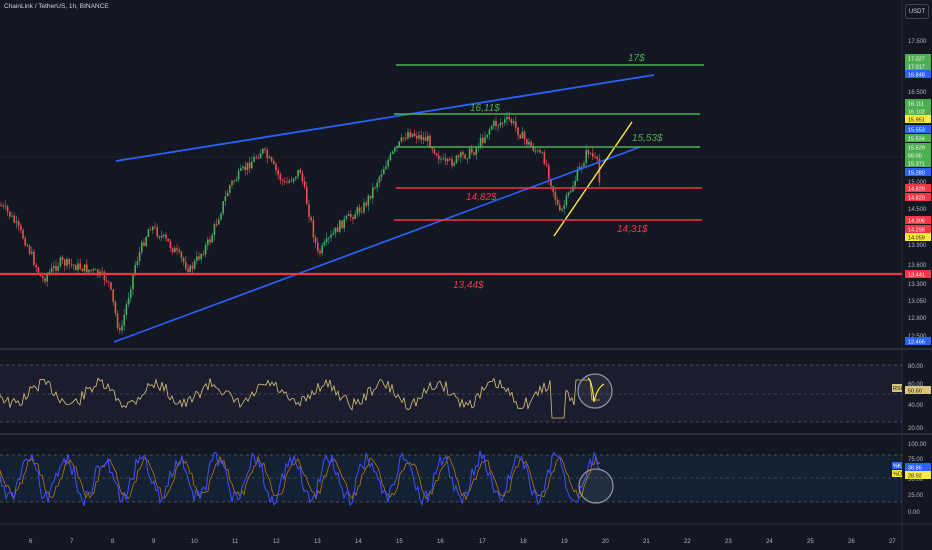  What do you see at coordinates (399, 542) in the screenshot?
I see `time-tick: 15` at bounding box center [399, 542].